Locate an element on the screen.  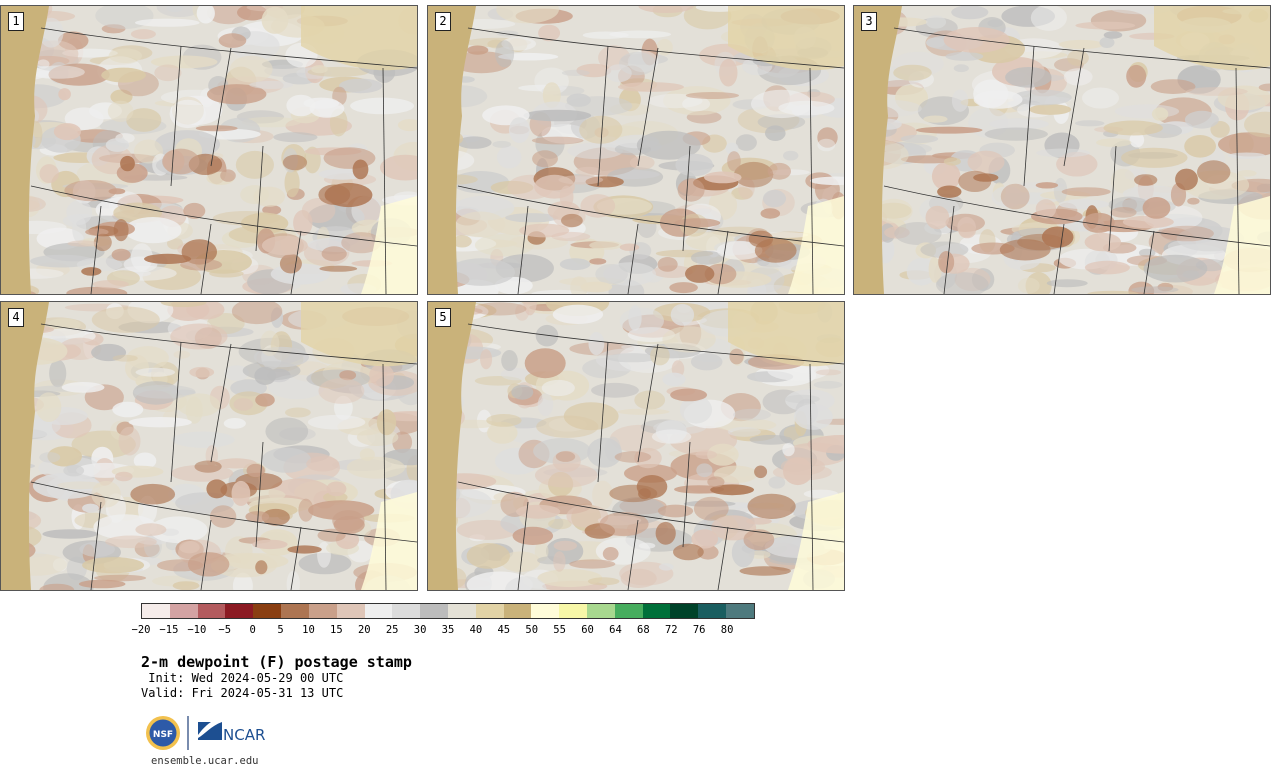
map-panel-1: 1 is located at coordinates (209, 150).